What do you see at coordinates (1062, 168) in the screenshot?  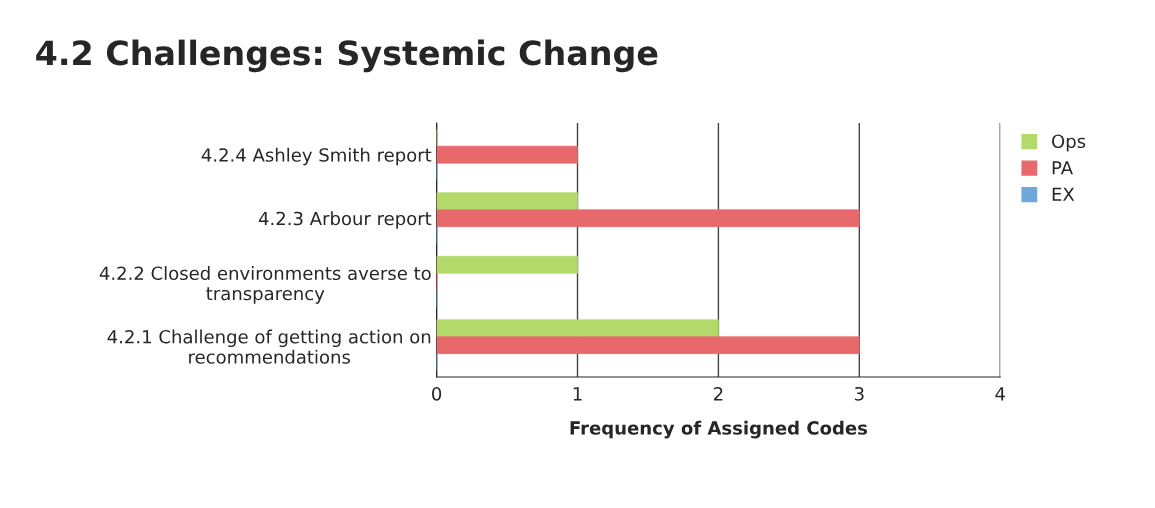 I see `legend-label: PA` at bounding box center [1062, 168].